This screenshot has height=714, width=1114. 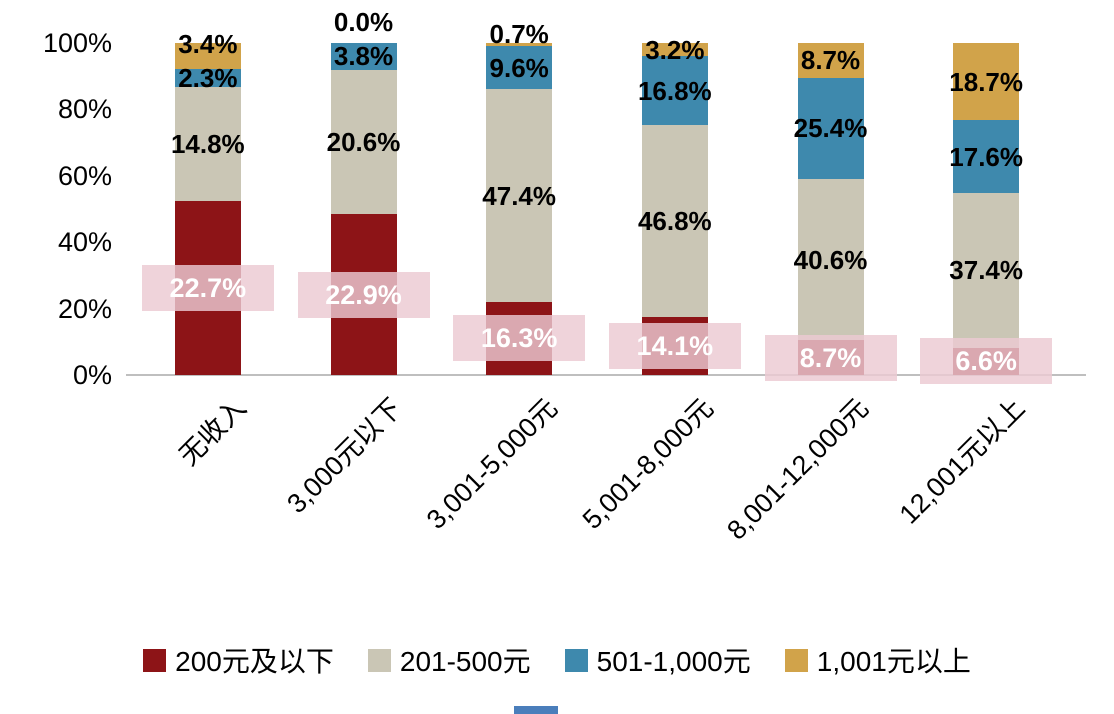 What do you see at coordinates (254, 661) in the screenshot?
I see `legend-label: 200元及以下` at bounding box center [254, 661].